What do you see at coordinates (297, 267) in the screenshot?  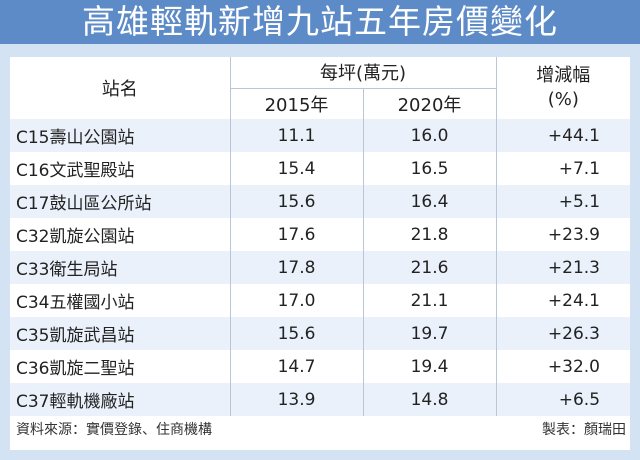 I see `price-2015: 17.8` at bounding box center [297, 267].